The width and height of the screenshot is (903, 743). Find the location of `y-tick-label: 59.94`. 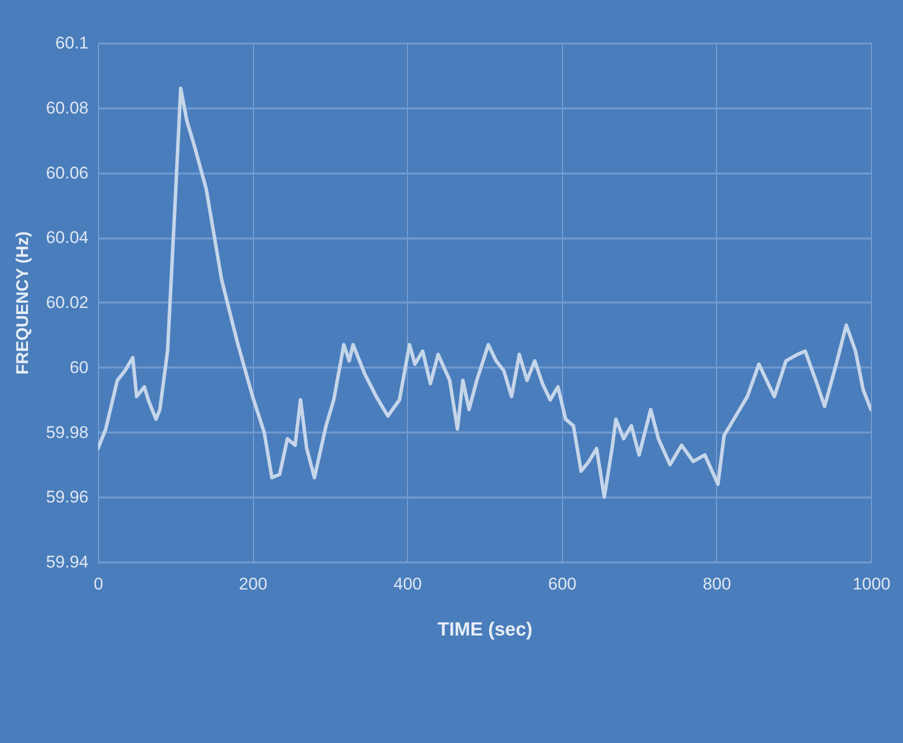

y-tick-label: 59.94 is located at coordinates (67, 562).